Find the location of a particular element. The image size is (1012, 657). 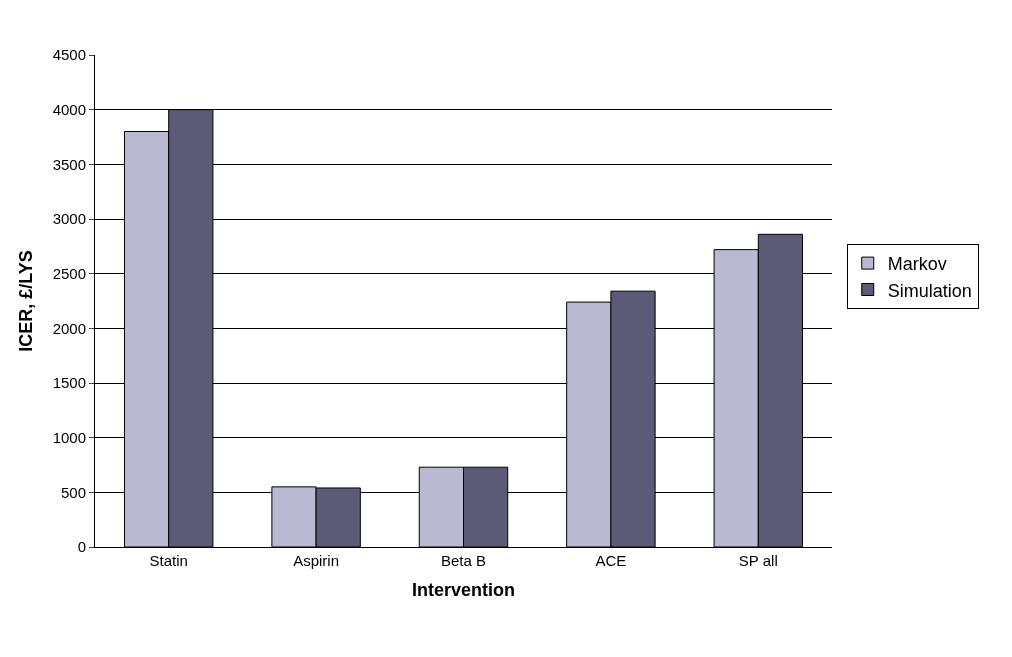

y-axis-title: ICER, £/LYS is located at coordinates (25, 301).